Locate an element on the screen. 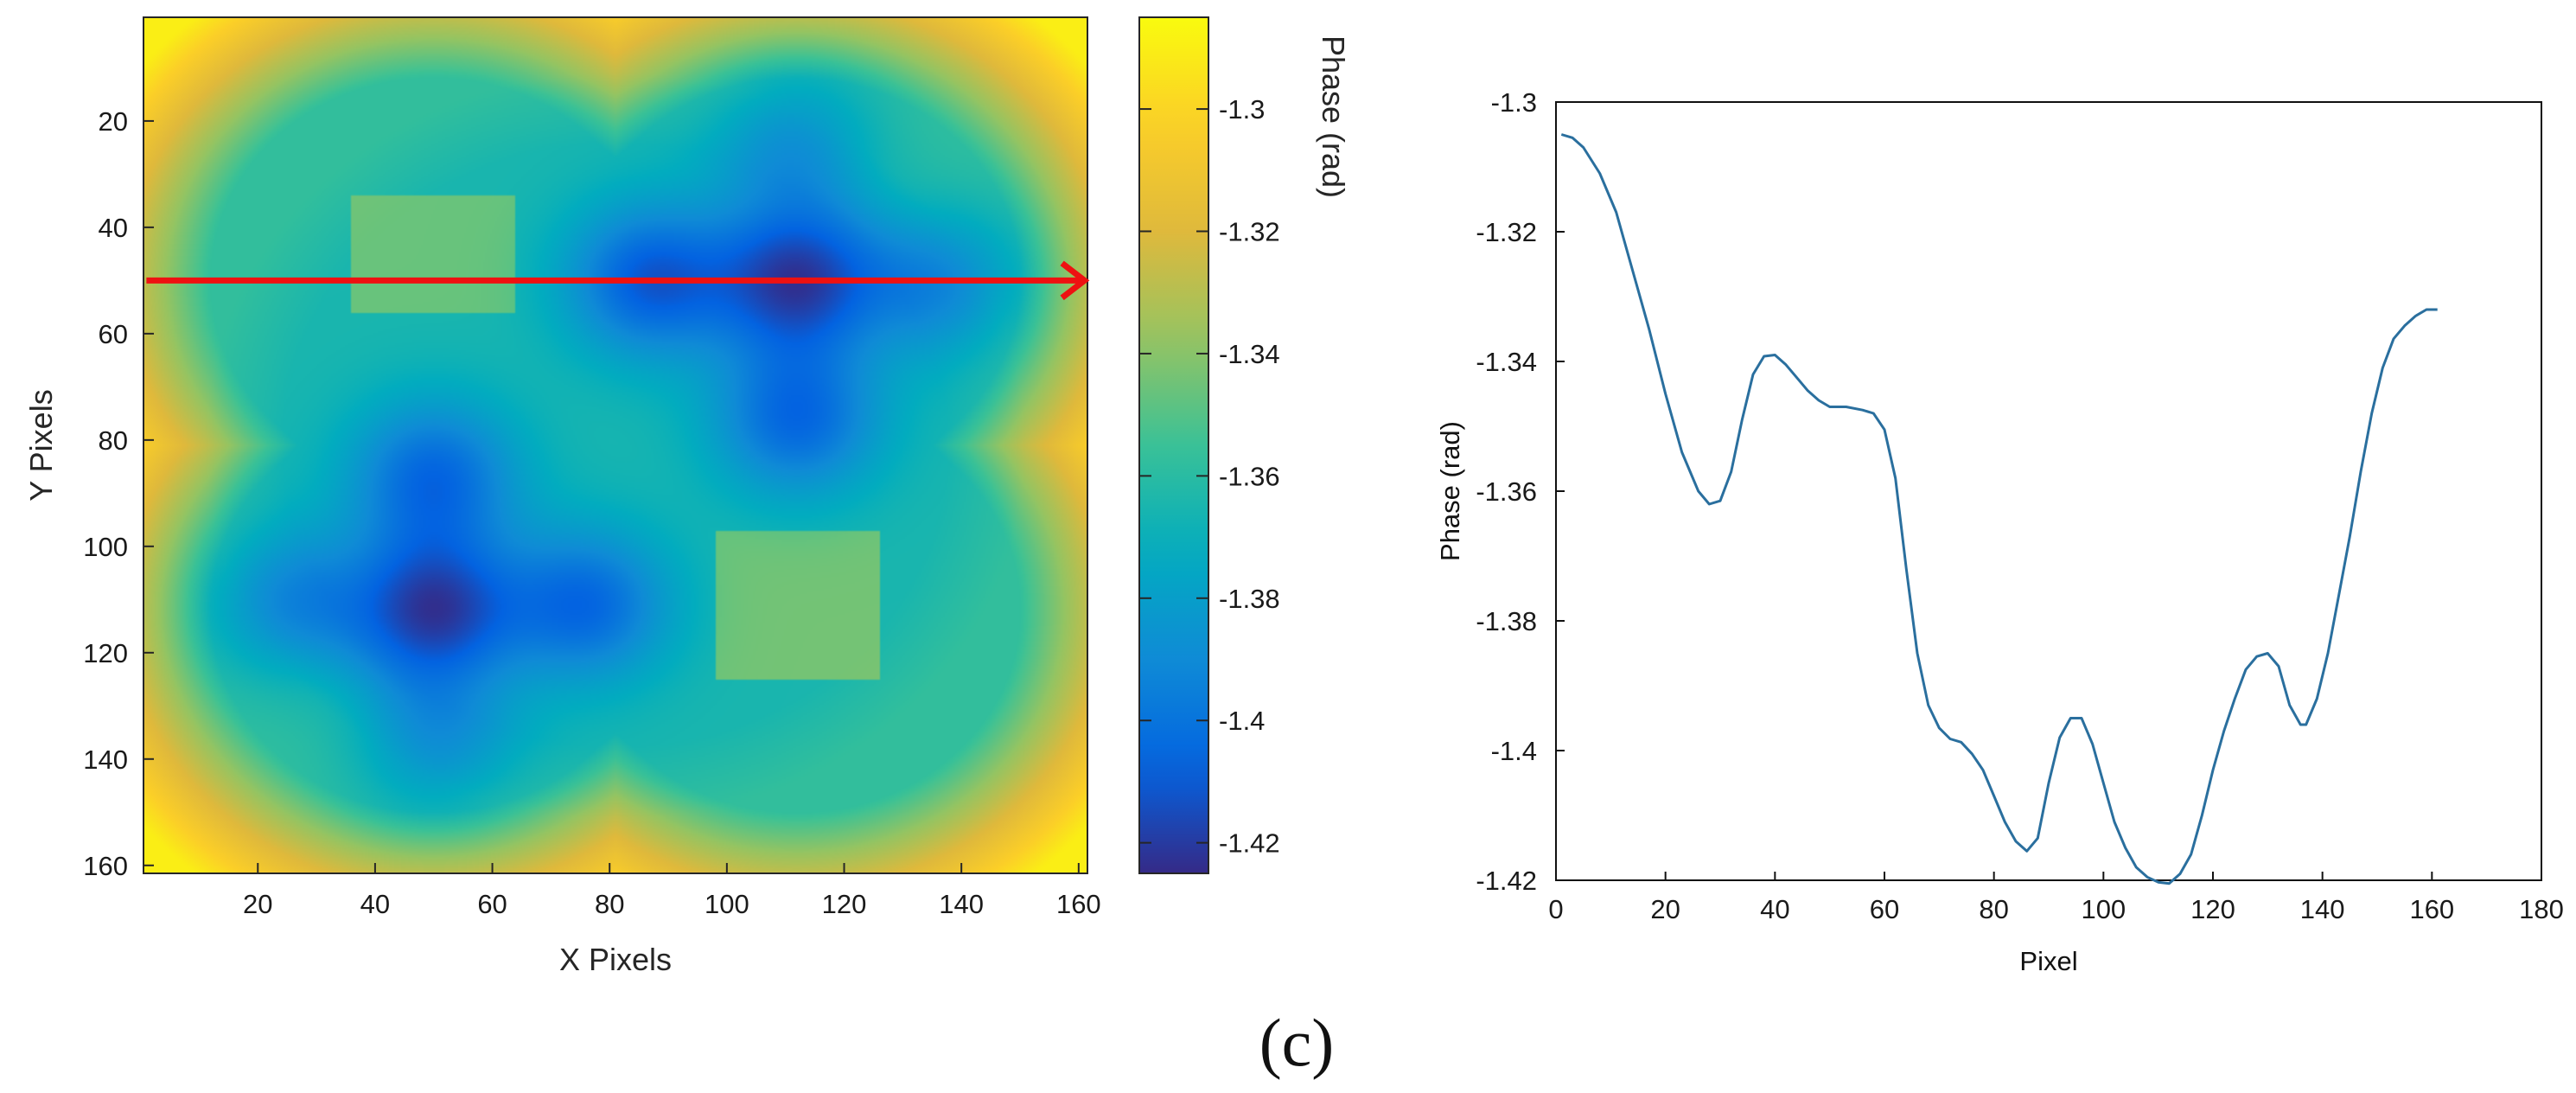 The height and width of the screenshot is (1093, 2576). heatmap-y-ticks: 20 40 60 80 100 120 140 160 is located at coordinates (118, 493).